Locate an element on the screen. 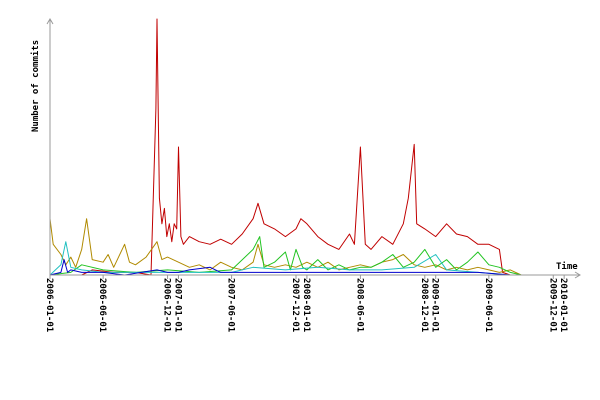 The image size is (600, 400). x-axis-label: Time is located at coordinates (567, 266).